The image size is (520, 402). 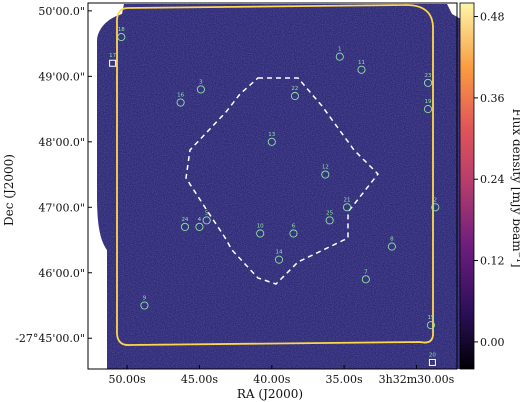 What do you see at coordinates (325, 168) in the screenshot?
I see `source-label: 12` at bounding box center [325, 168].